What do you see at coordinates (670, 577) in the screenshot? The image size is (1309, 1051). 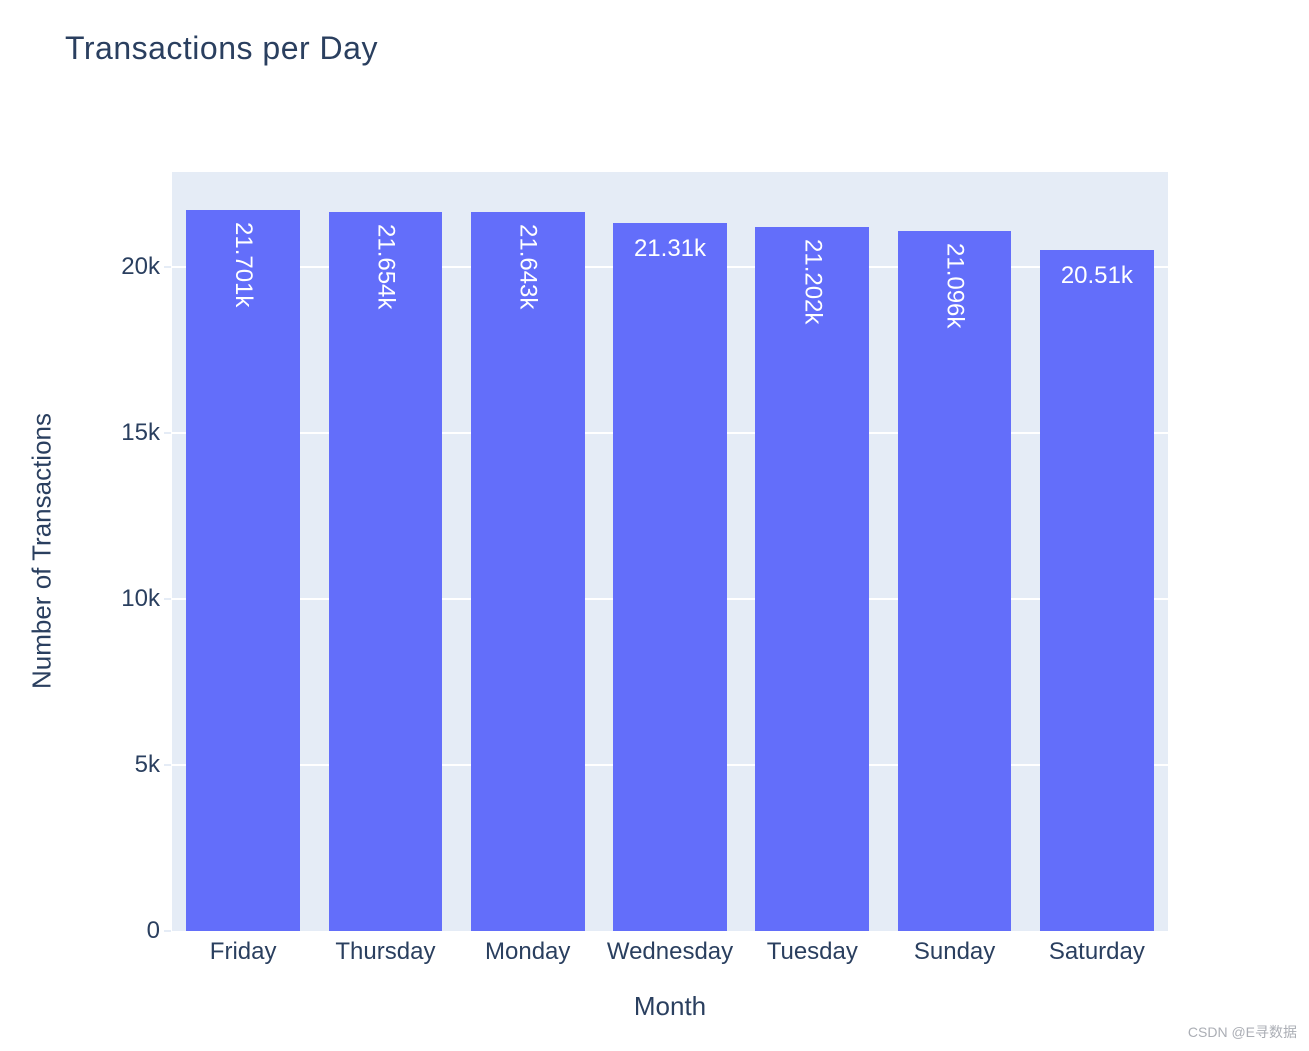 I see `bar-wednesday: 21.31k` at bounding box center [670, 577].